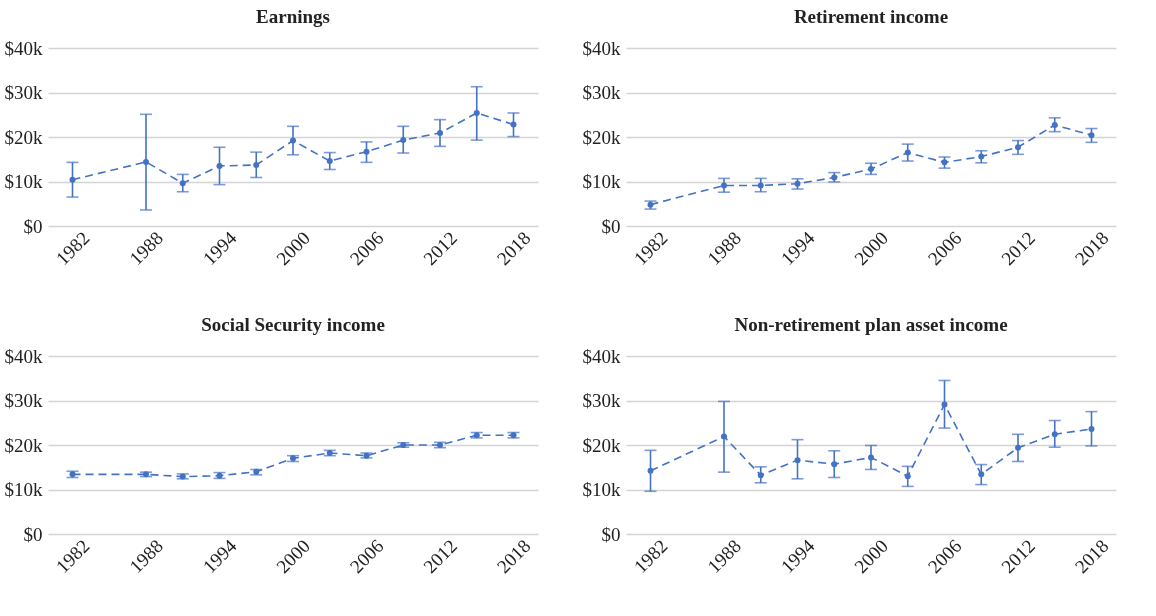 Image resolution: width=1156 pixels, height=616 pixels. Describe the element at coordinates (293, 16) in the screenshot. I see `chart-title: Earnings` at that location.